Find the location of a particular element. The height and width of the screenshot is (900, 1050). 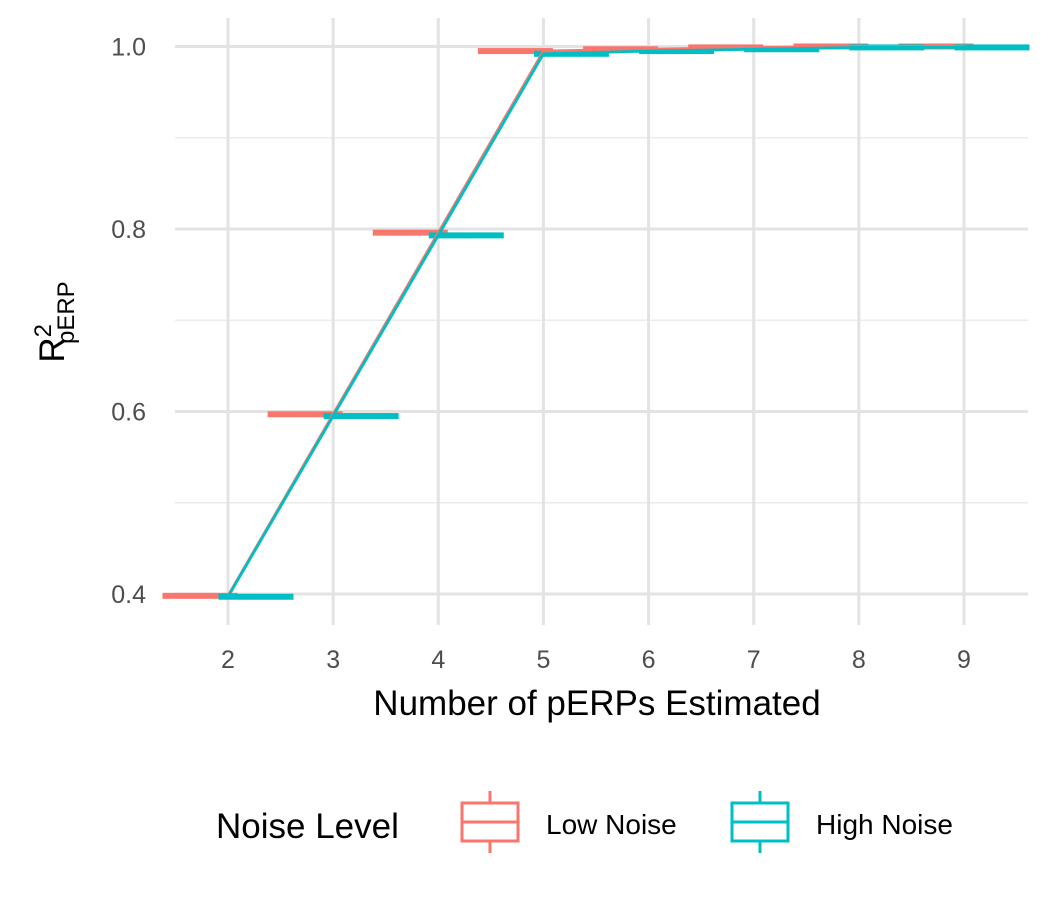

svg-text: R2pERP is located at coordinates (55, 321).